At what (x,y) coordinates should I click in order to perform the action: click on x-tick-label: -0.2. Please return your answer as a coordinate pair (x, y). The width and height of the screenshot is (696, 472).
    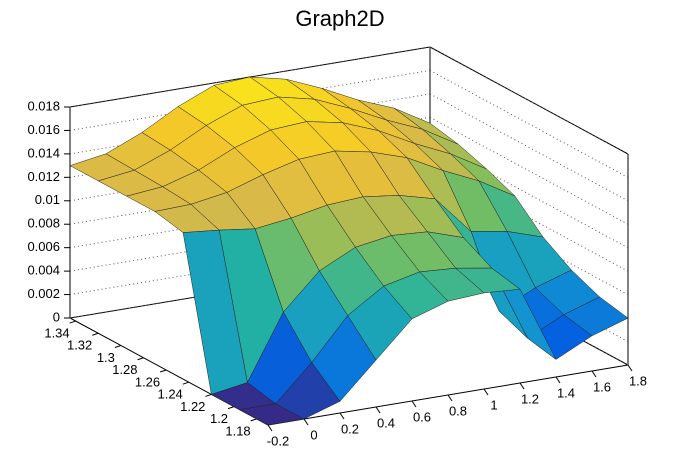
    Looking at the image, I should click on (278, 440).